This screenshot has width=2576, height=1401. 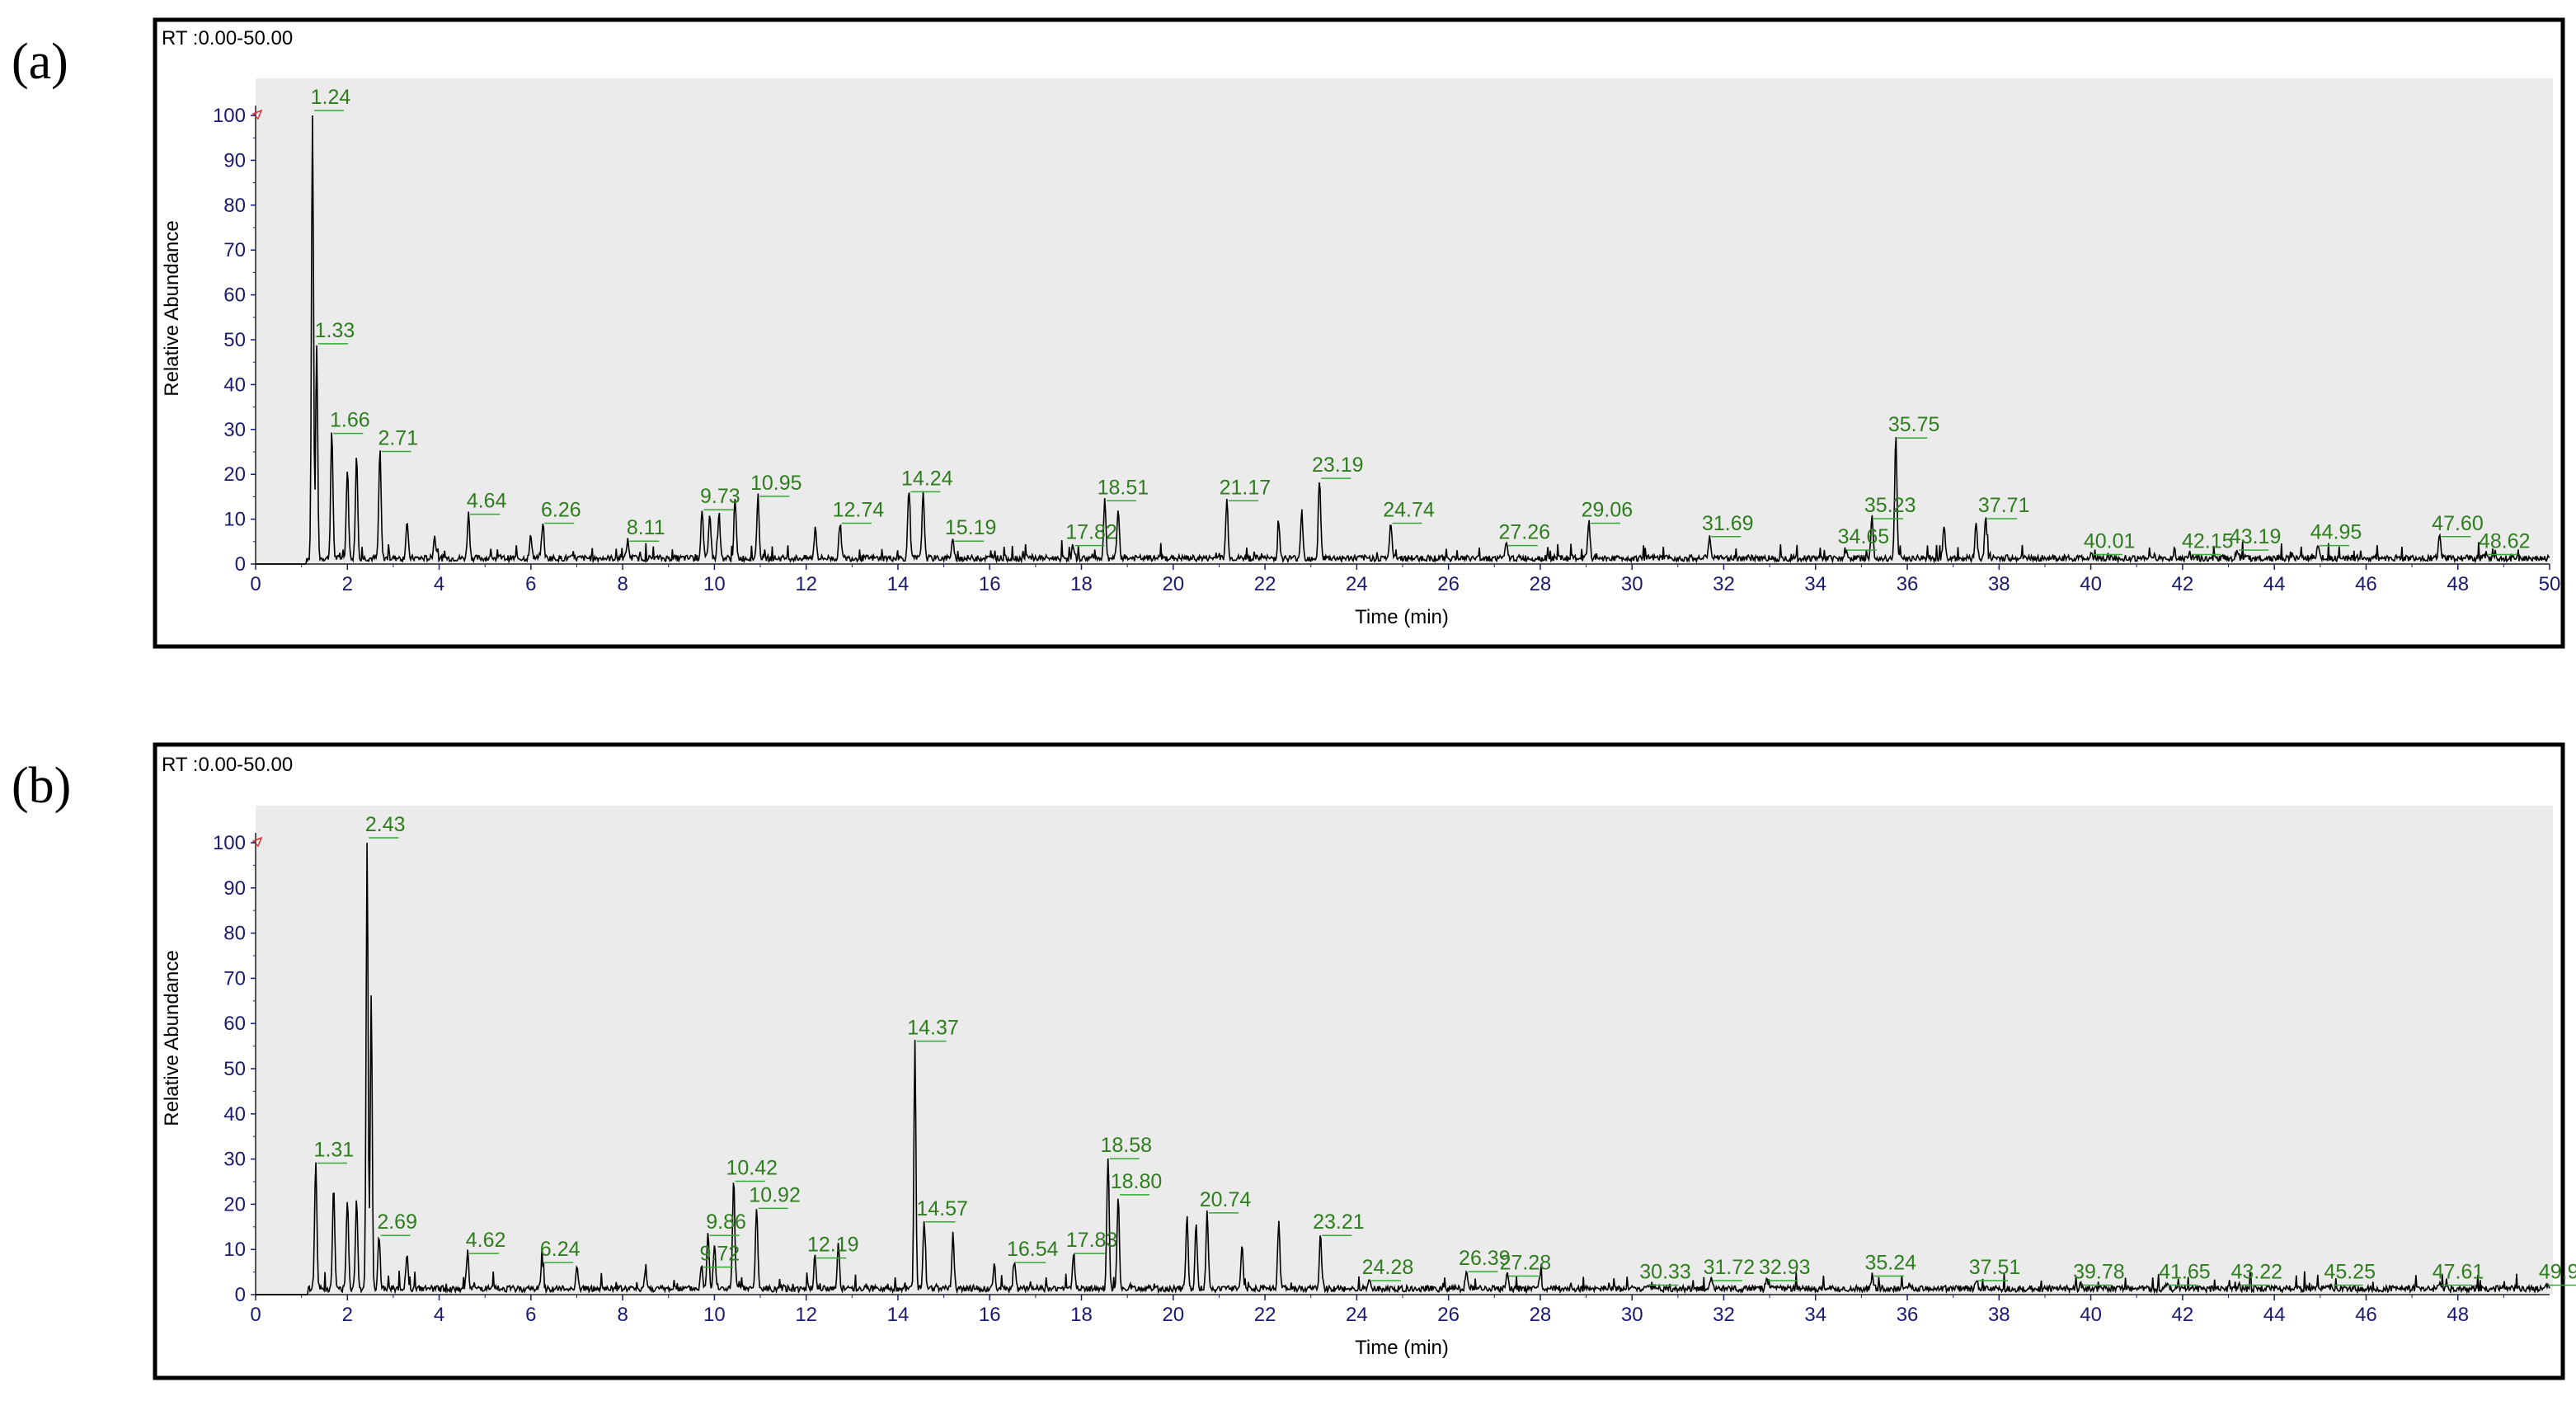 What do you see at coordinates (347, 1315) in the screenshot?
I see `x-tick-label: 2` at bounding box center [347, 1315].